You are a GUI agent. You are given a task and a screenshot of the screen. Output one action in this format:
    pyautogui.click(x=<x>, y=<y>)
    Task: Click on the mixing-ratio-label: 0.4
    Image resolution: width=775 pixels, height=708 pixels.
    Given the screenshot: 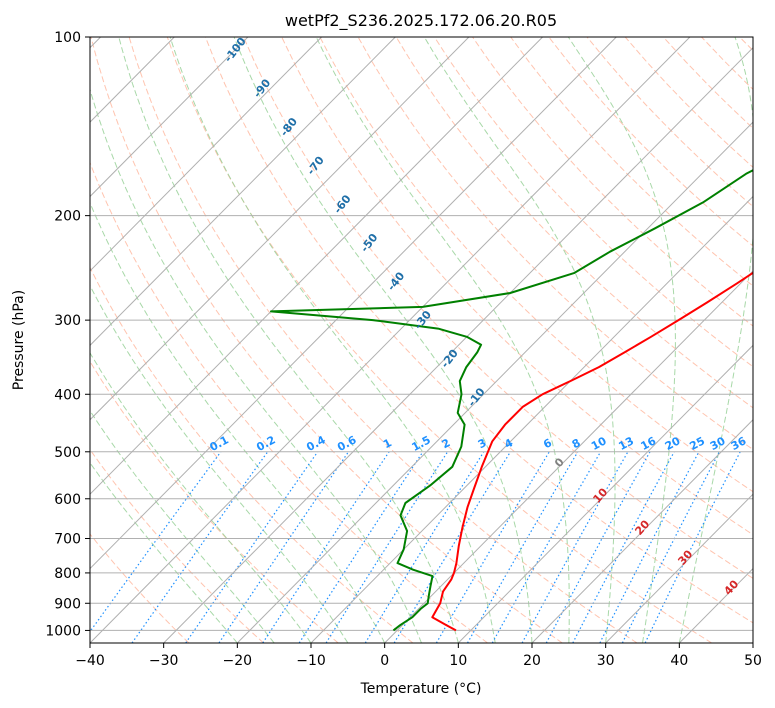 What is the action you would take?
    pyautogui.click(x=316, y=443)
    